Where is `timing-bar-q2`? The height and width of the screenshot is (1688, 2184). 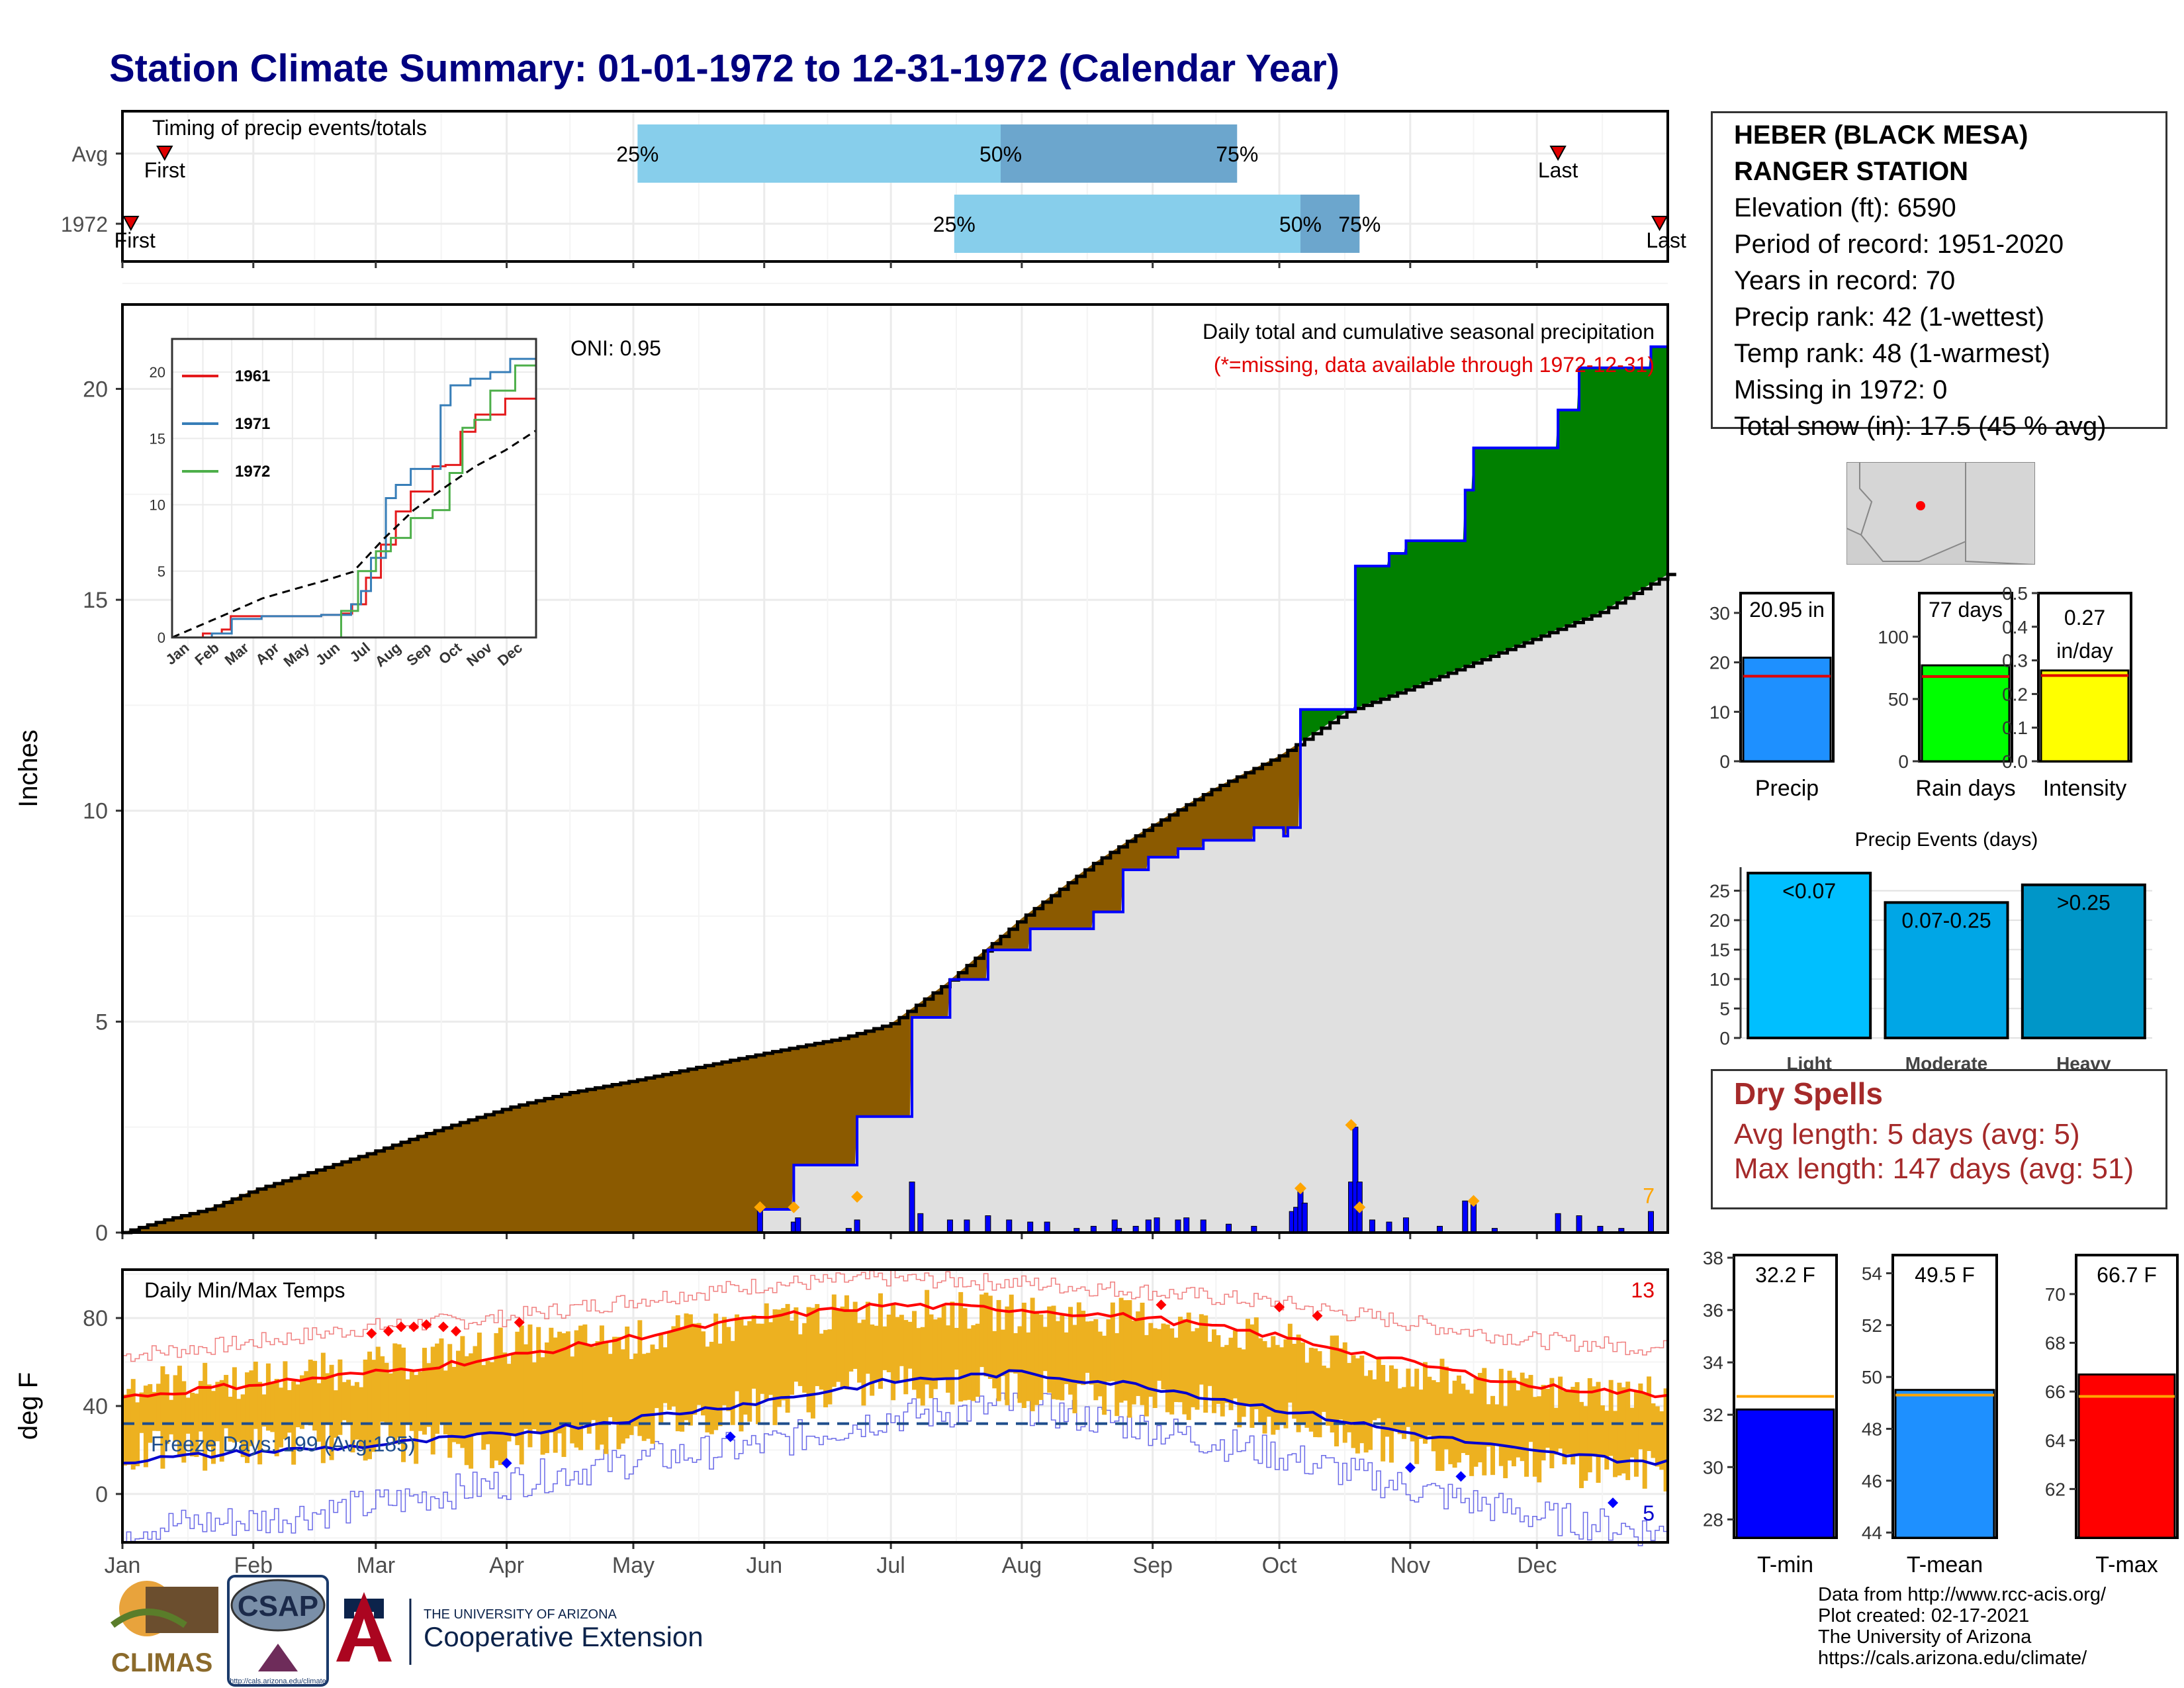 timing-bar-q2 is located at coordinates (1119, 153).